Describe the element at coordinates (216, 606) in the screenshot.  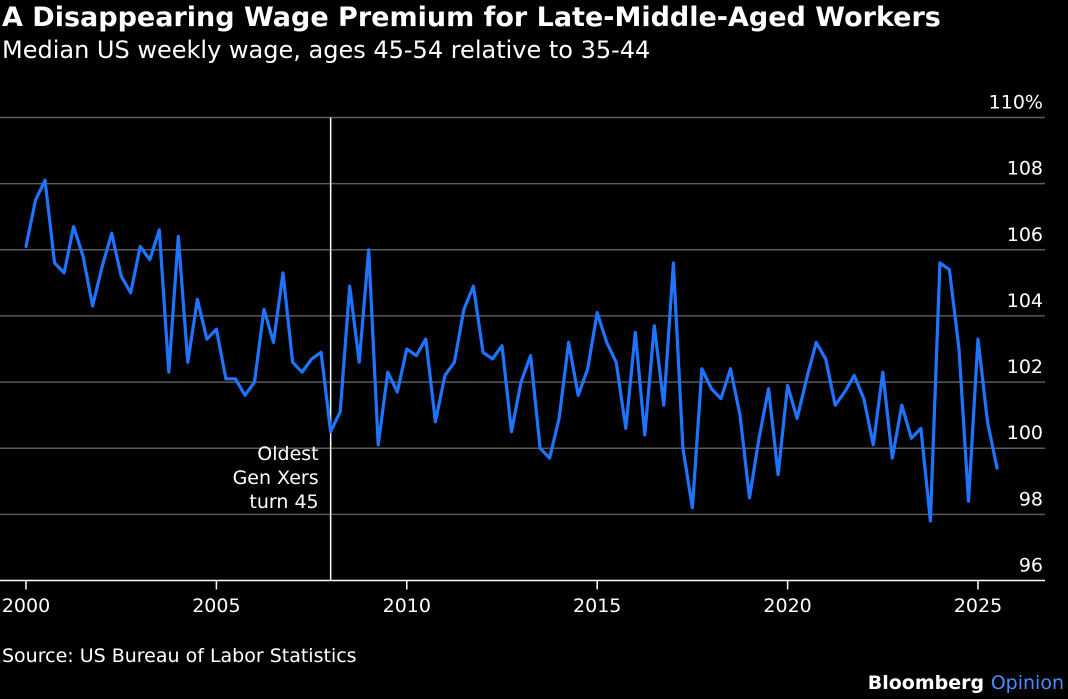
I see `x-tick-label: 2005` at that location.